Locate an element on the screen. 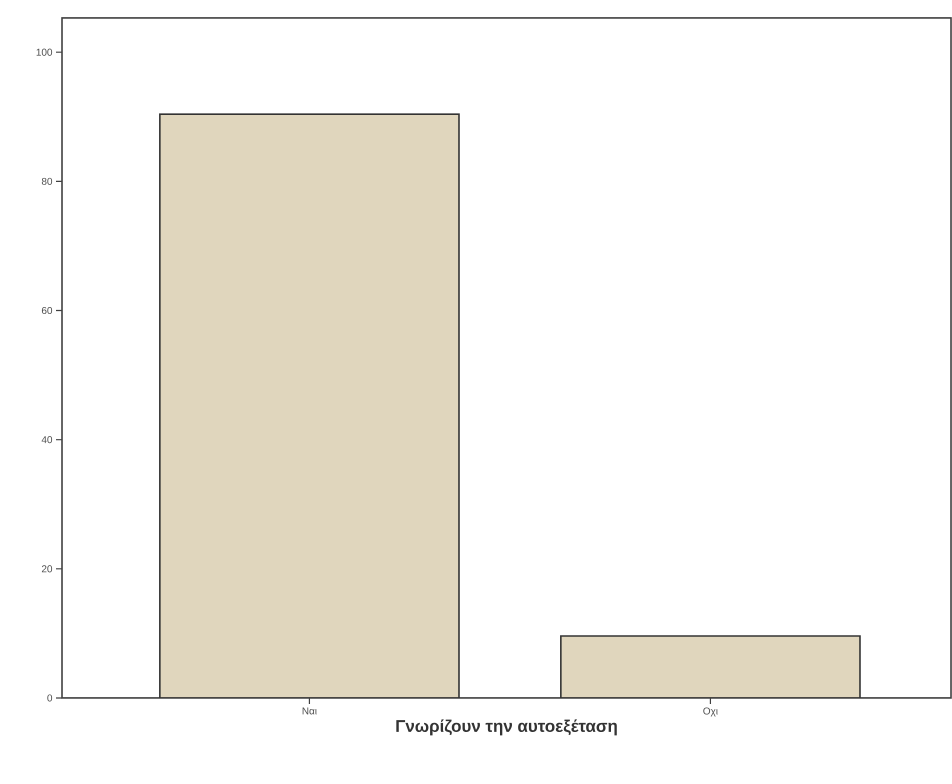 This screenshot has height=784, width=952. y-tick-label: 60 is located at coordinates (47, 310).